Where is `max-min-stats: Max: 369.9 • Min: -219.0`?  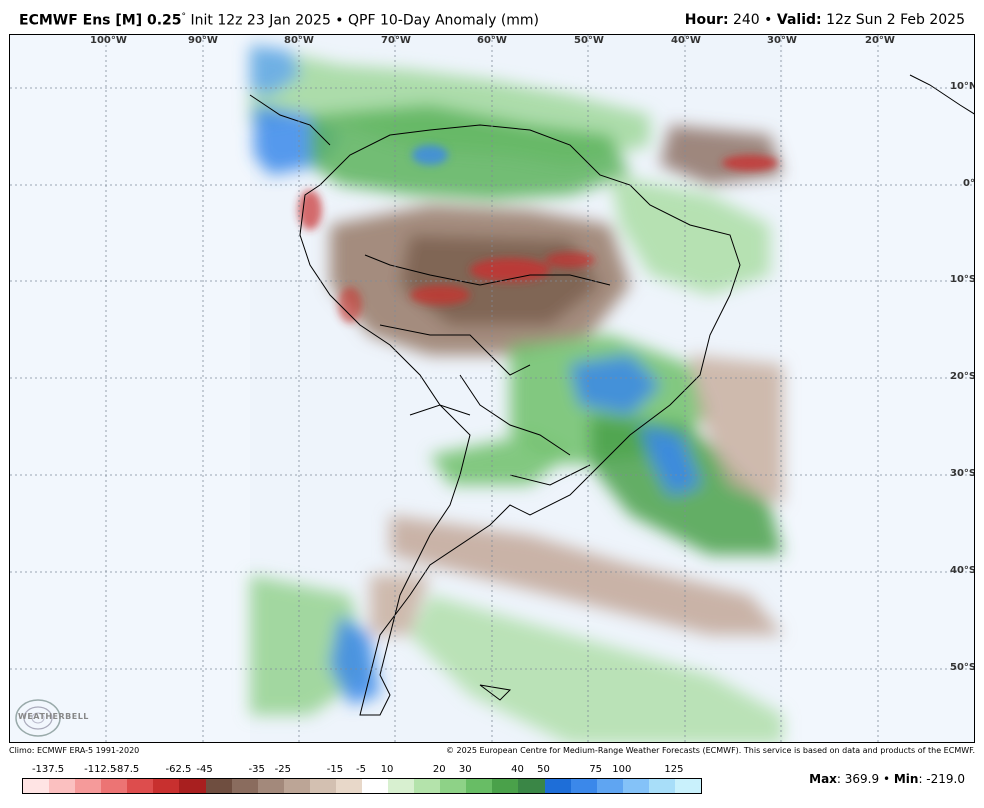 max-min-stats: Max: 369.9 • Min: -219.0 is located at coordinates (887, 779).